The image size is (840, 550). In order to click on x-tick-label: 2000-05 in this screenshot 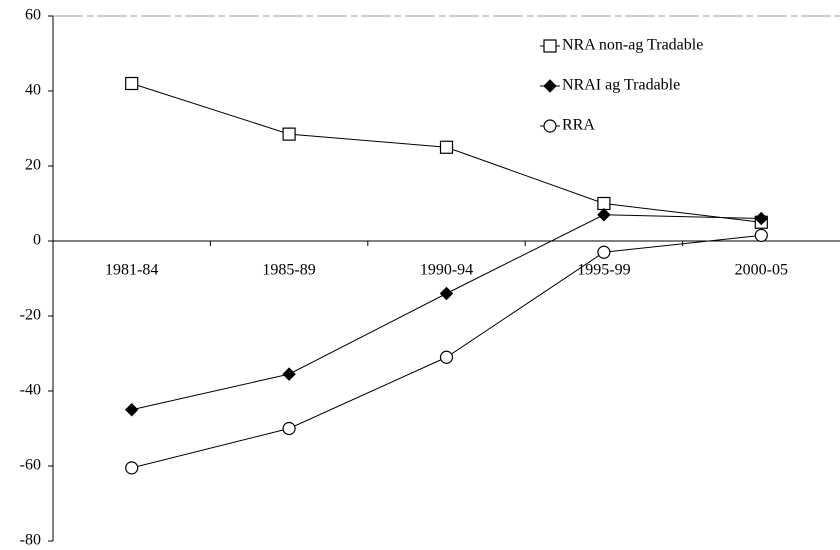, I will do `click(761, 270)`.